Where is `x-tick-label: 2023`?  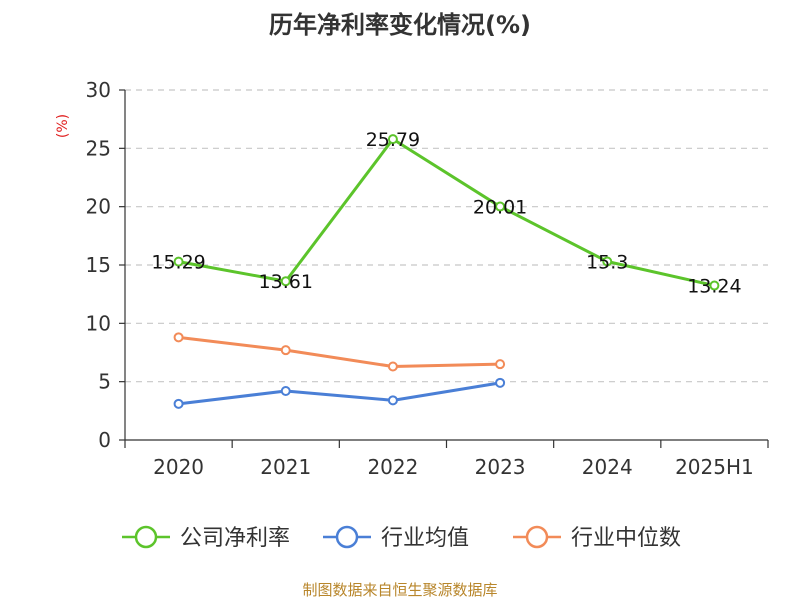 x-tick-label: 2023 is located at coordinates (500, 467).